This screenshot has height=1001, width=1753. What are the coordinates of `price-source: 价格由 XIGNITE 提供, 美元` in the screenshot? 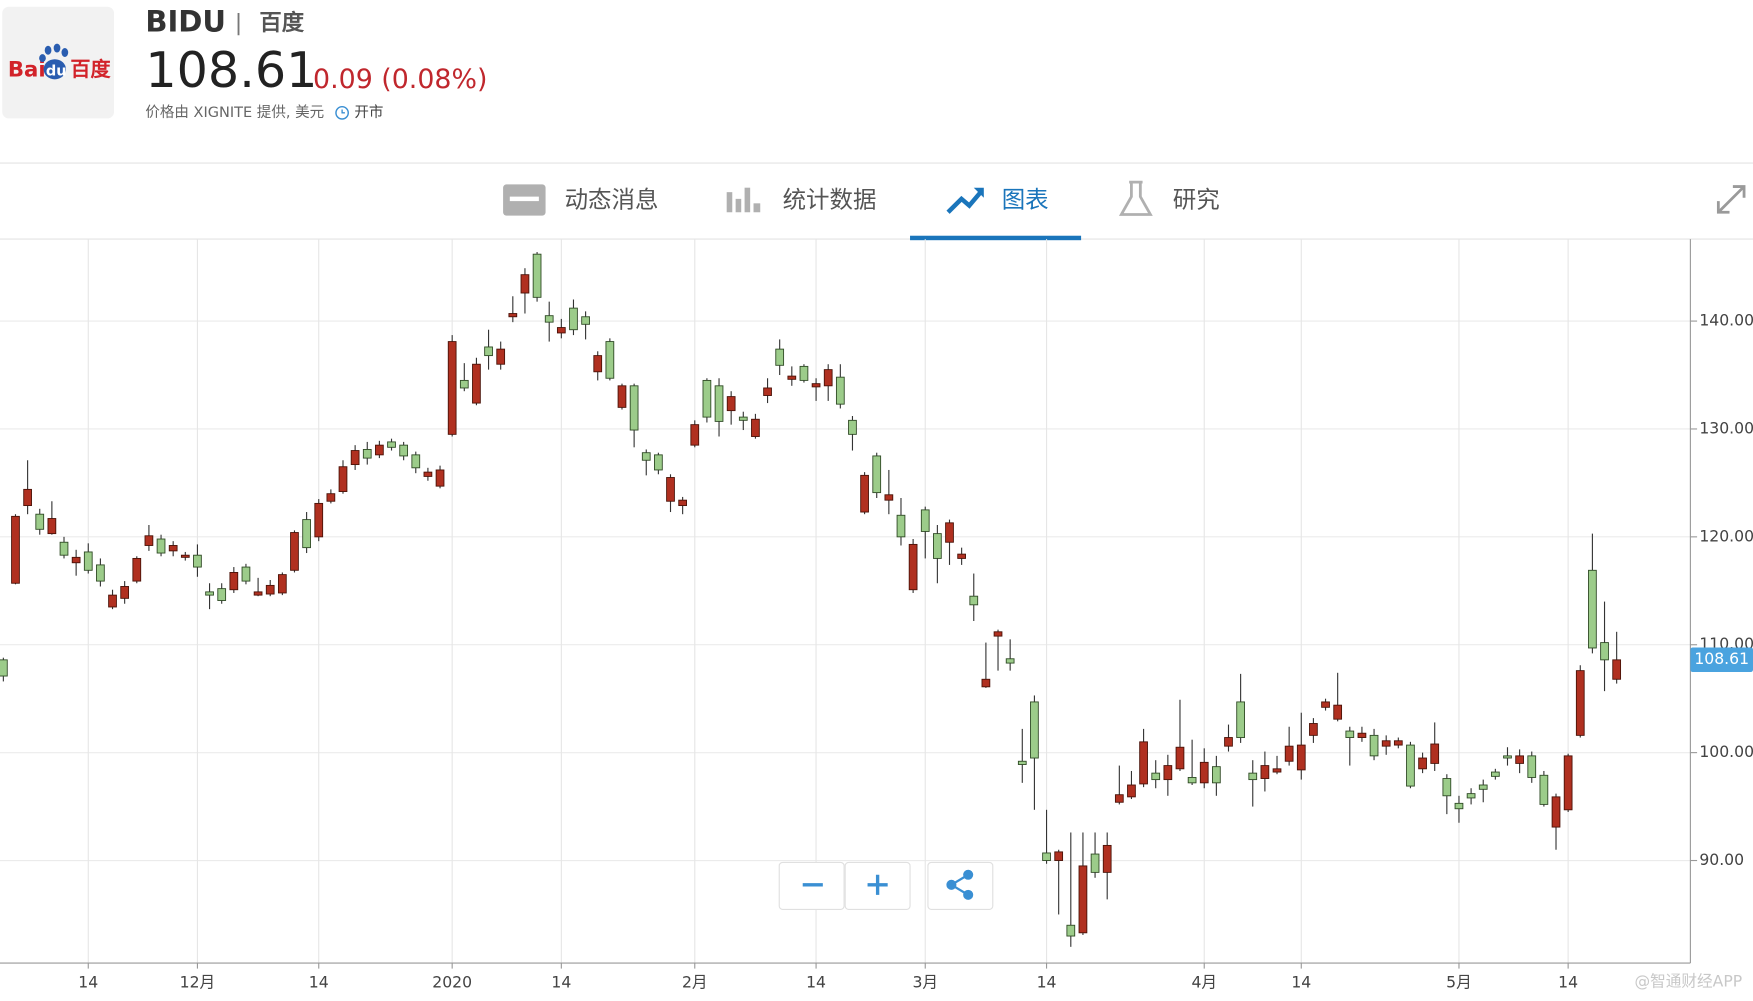 It's located at (234, 112).